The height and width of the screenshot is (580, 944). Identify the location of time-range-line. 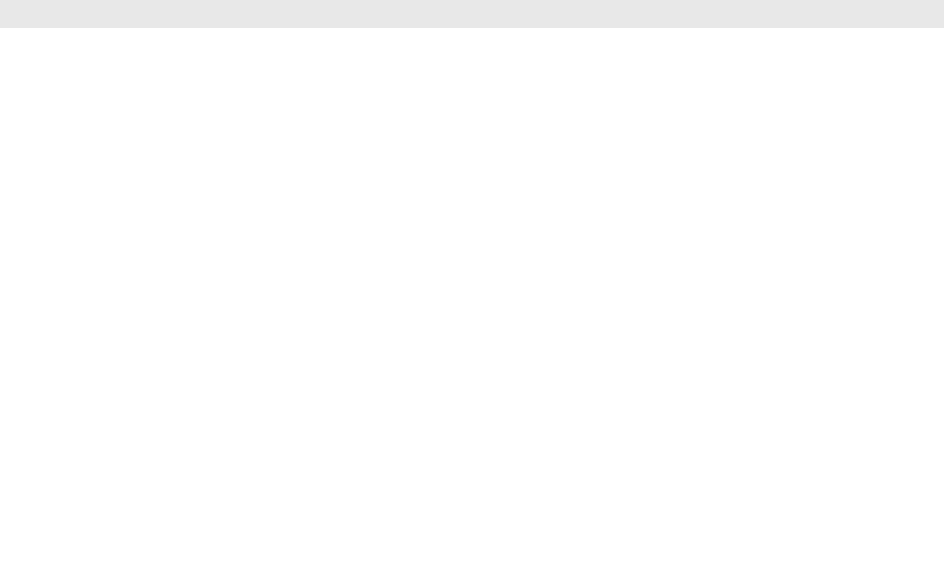
(472, 22).